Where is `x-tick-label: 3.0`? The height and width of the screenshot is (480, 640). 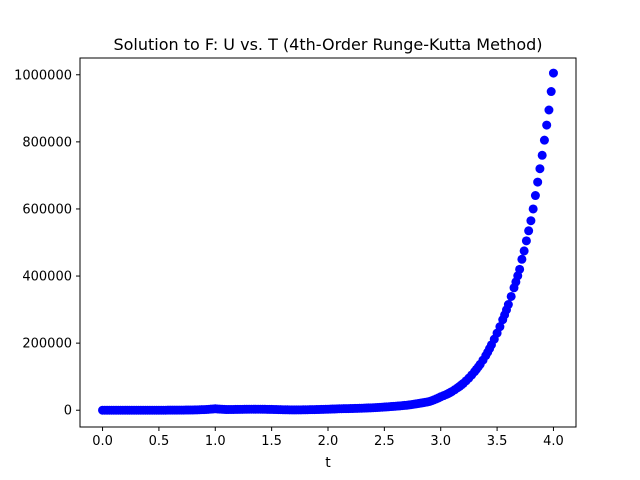
x-tick-label: 3.0 is located at coordinates (440, 441).